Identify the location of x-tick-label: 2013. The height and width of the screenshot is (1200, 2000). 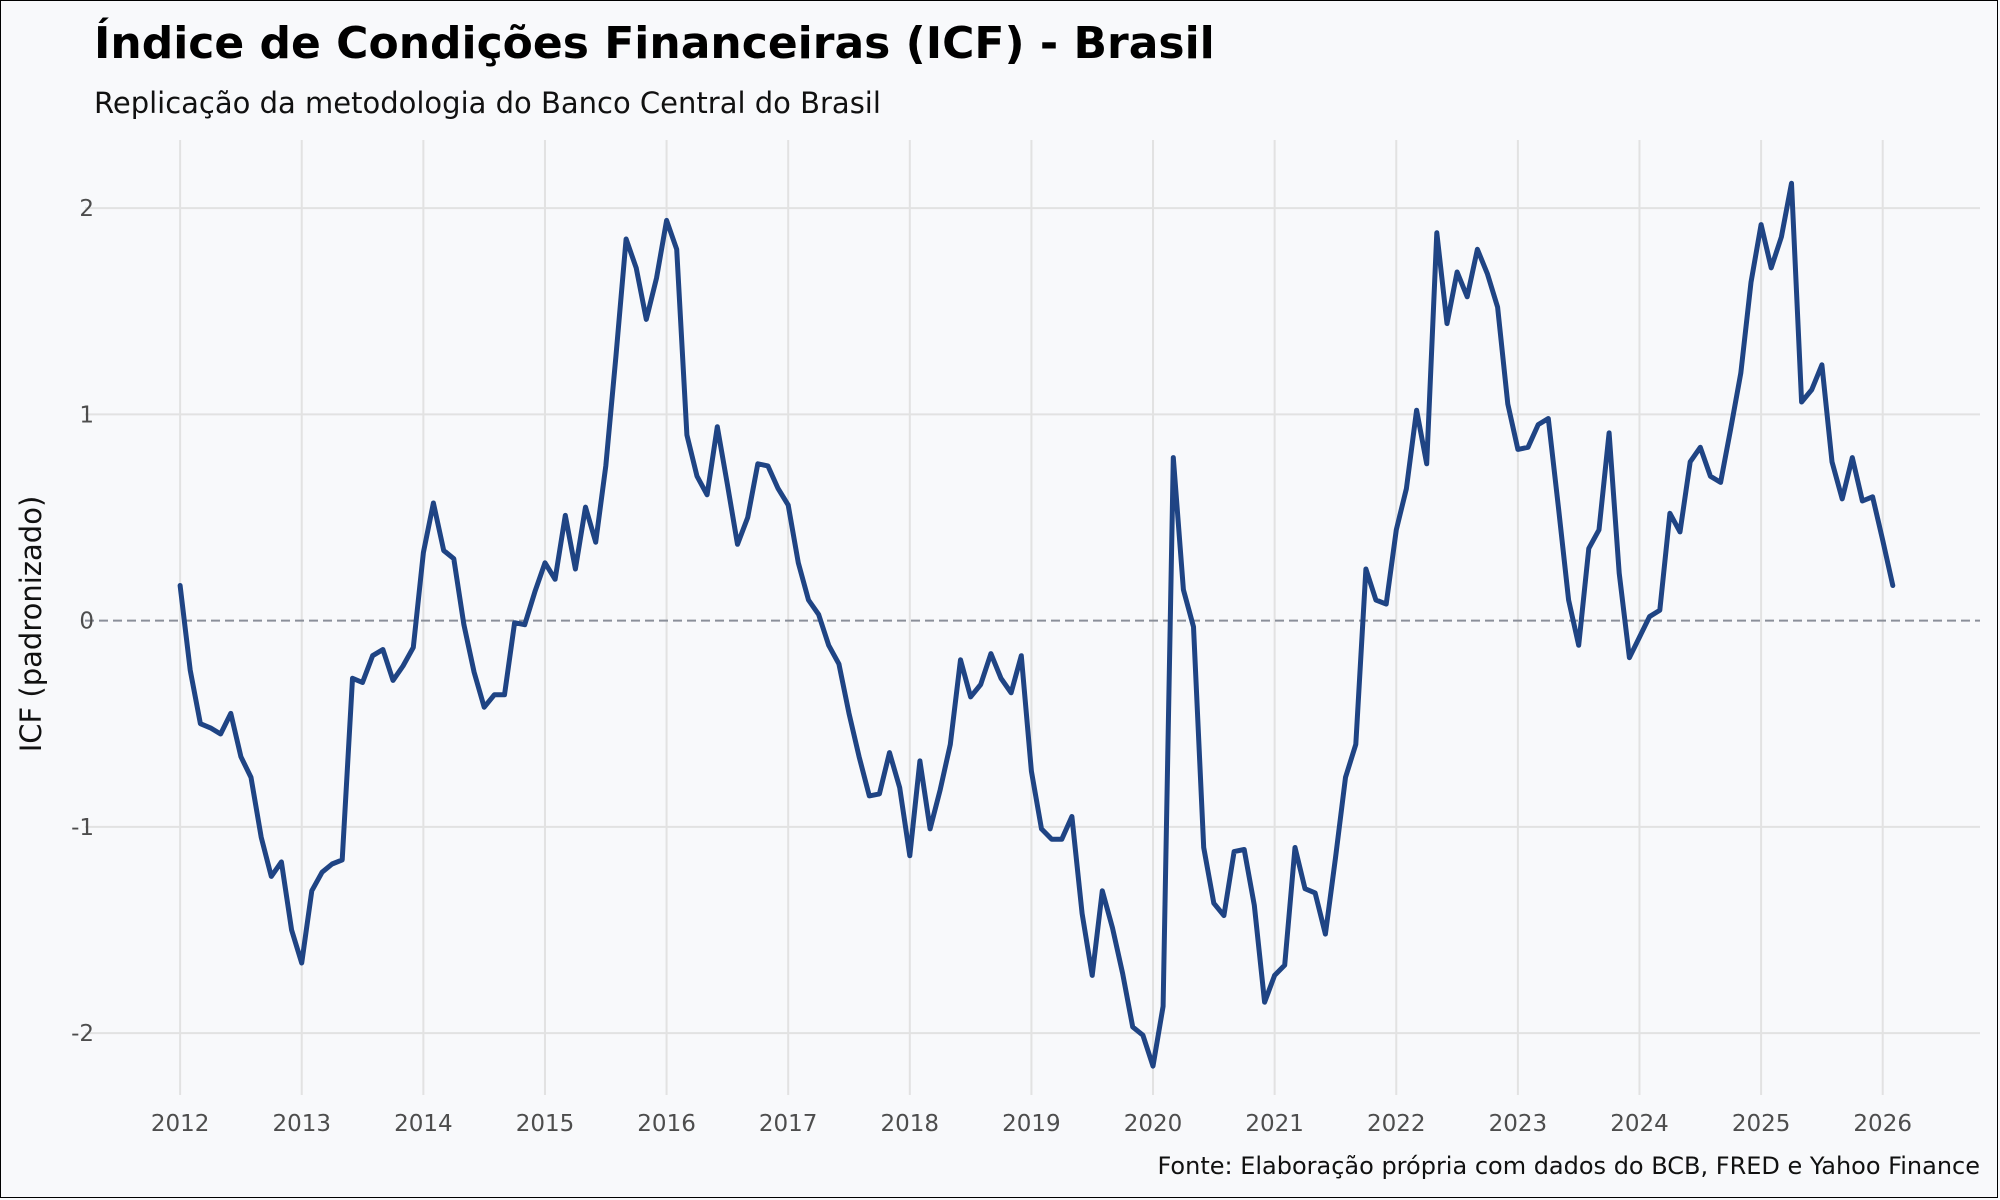
(301, 1124).